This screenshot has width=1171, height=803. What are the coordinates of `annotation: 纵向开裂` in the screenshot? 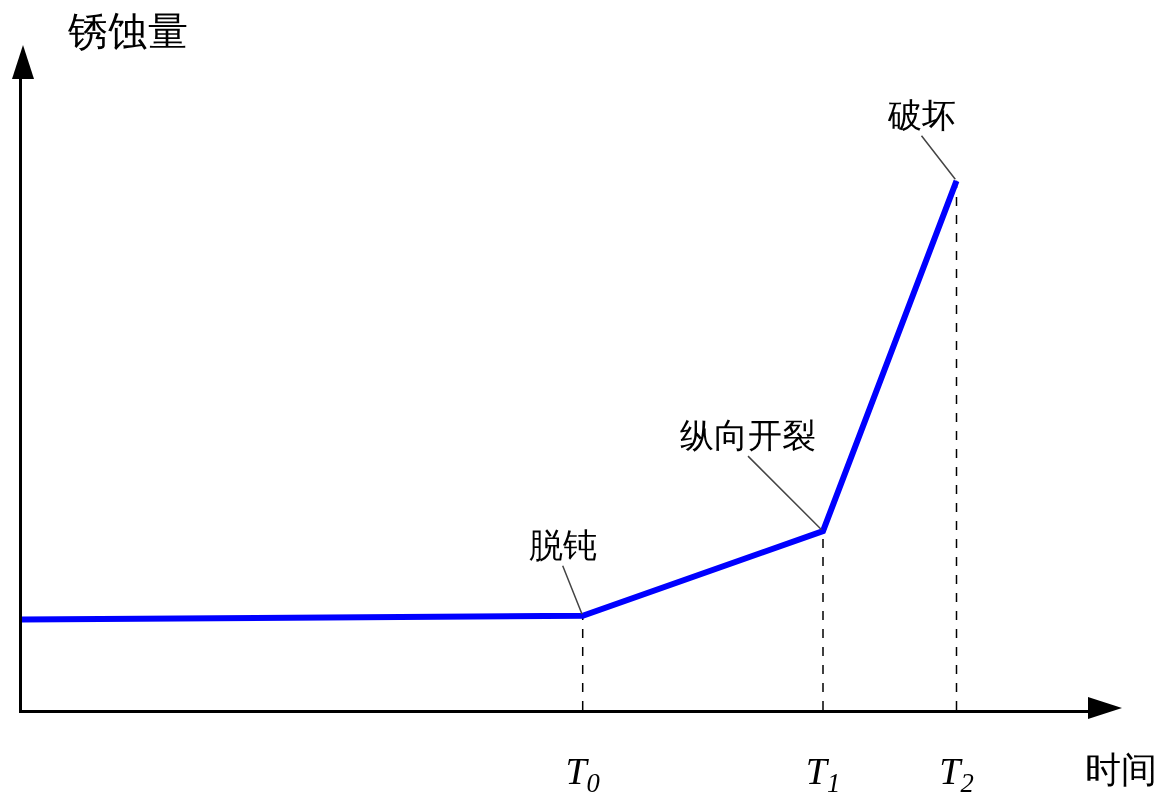 It's located at (748, 435).